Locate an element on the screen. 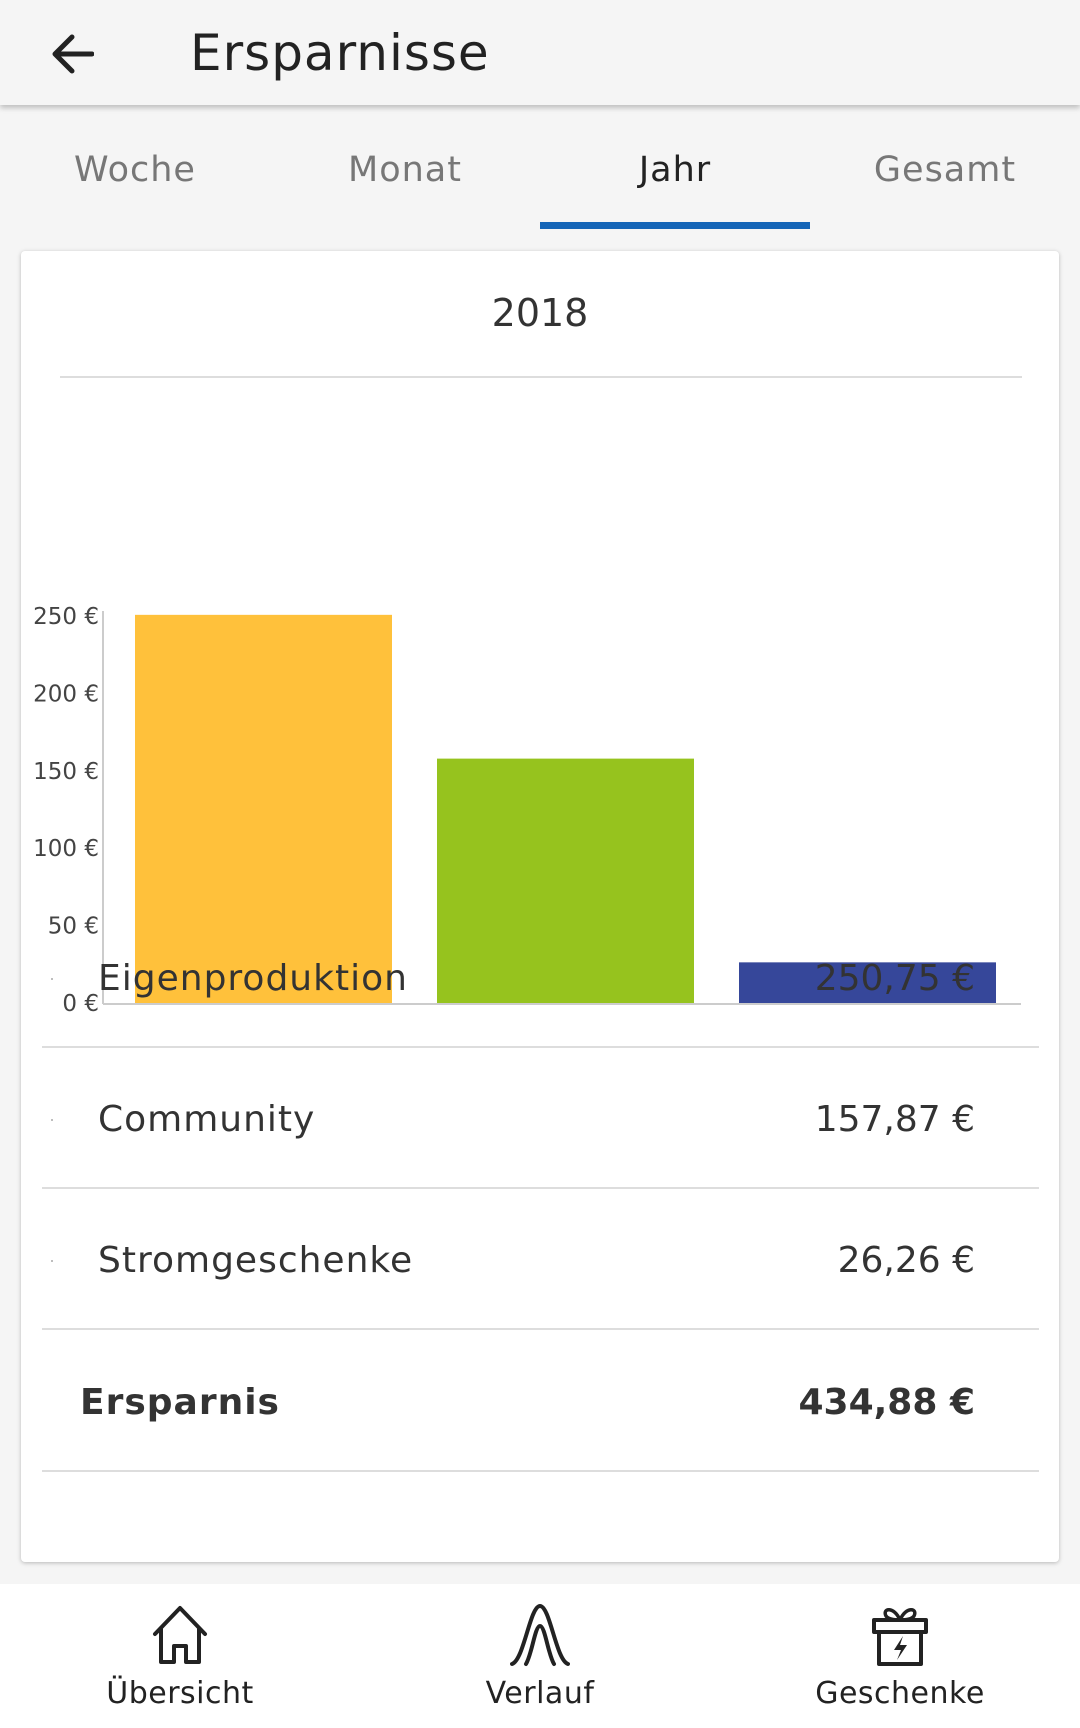 This screenshot has height=1728, width=1080. curve-icon is located at coordinates (540, 1634).